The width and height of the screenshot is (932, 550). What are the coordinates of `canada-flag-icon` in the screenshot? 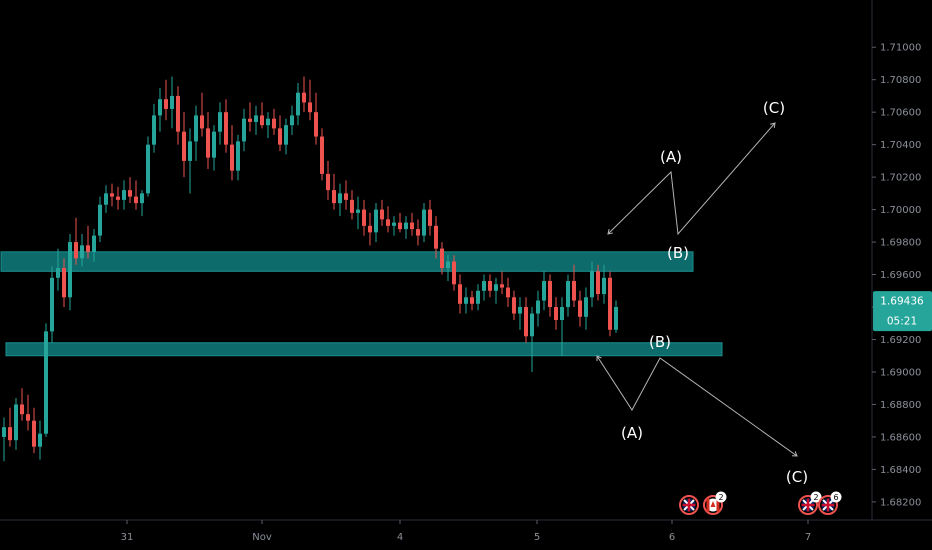 It's located at (713, 505).